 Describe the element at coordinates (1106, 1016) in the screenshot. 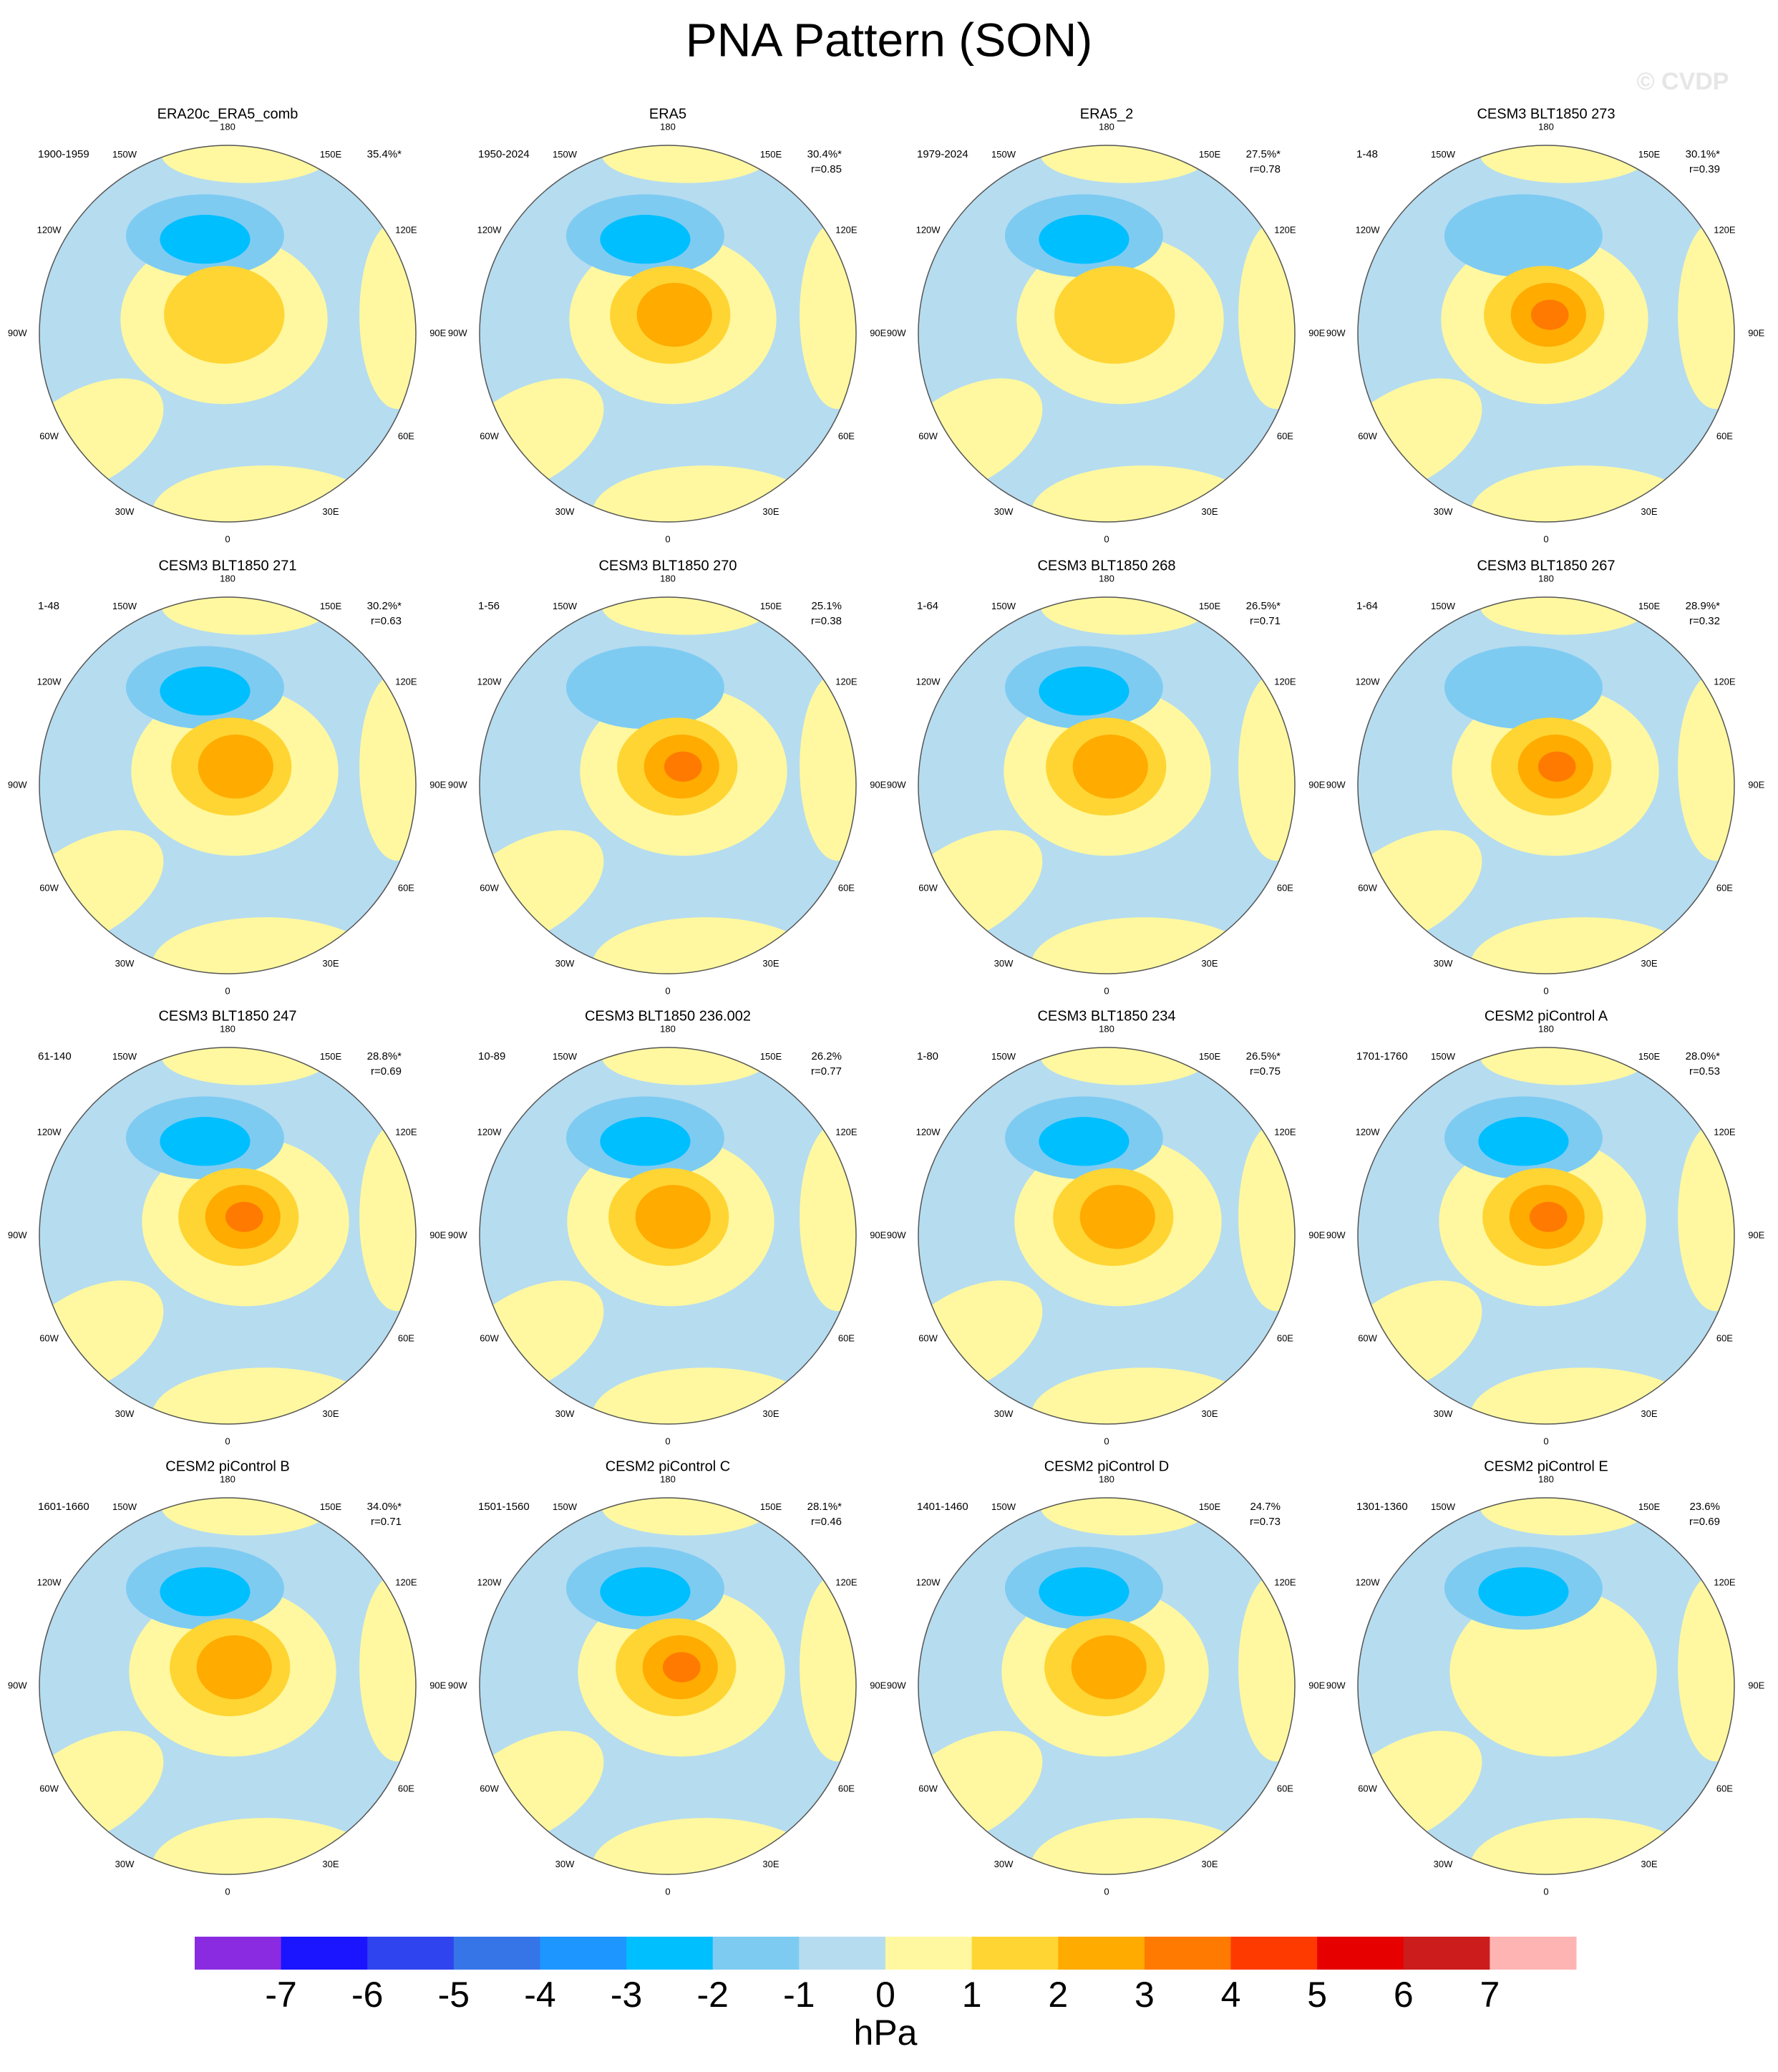

I see `panel-title: CESM3 BLT1850 234` at that location.